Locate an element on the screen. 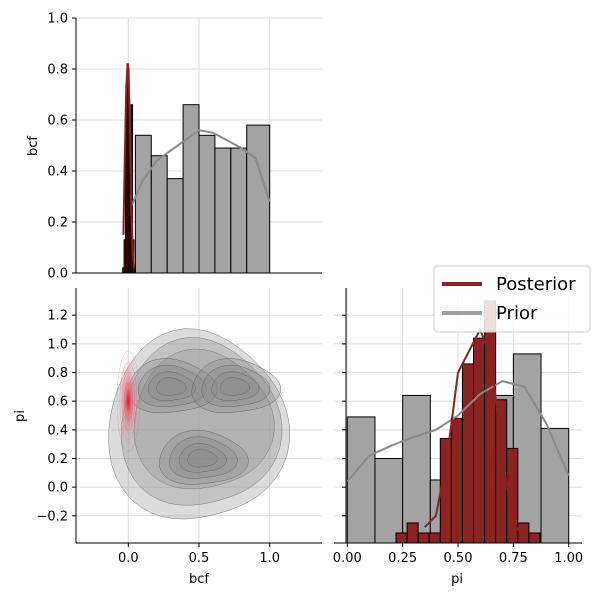 Image resolution: width=600 pixels, height=600 pixels. pi-posterior-kde-line is located at coordinates (475, 433).